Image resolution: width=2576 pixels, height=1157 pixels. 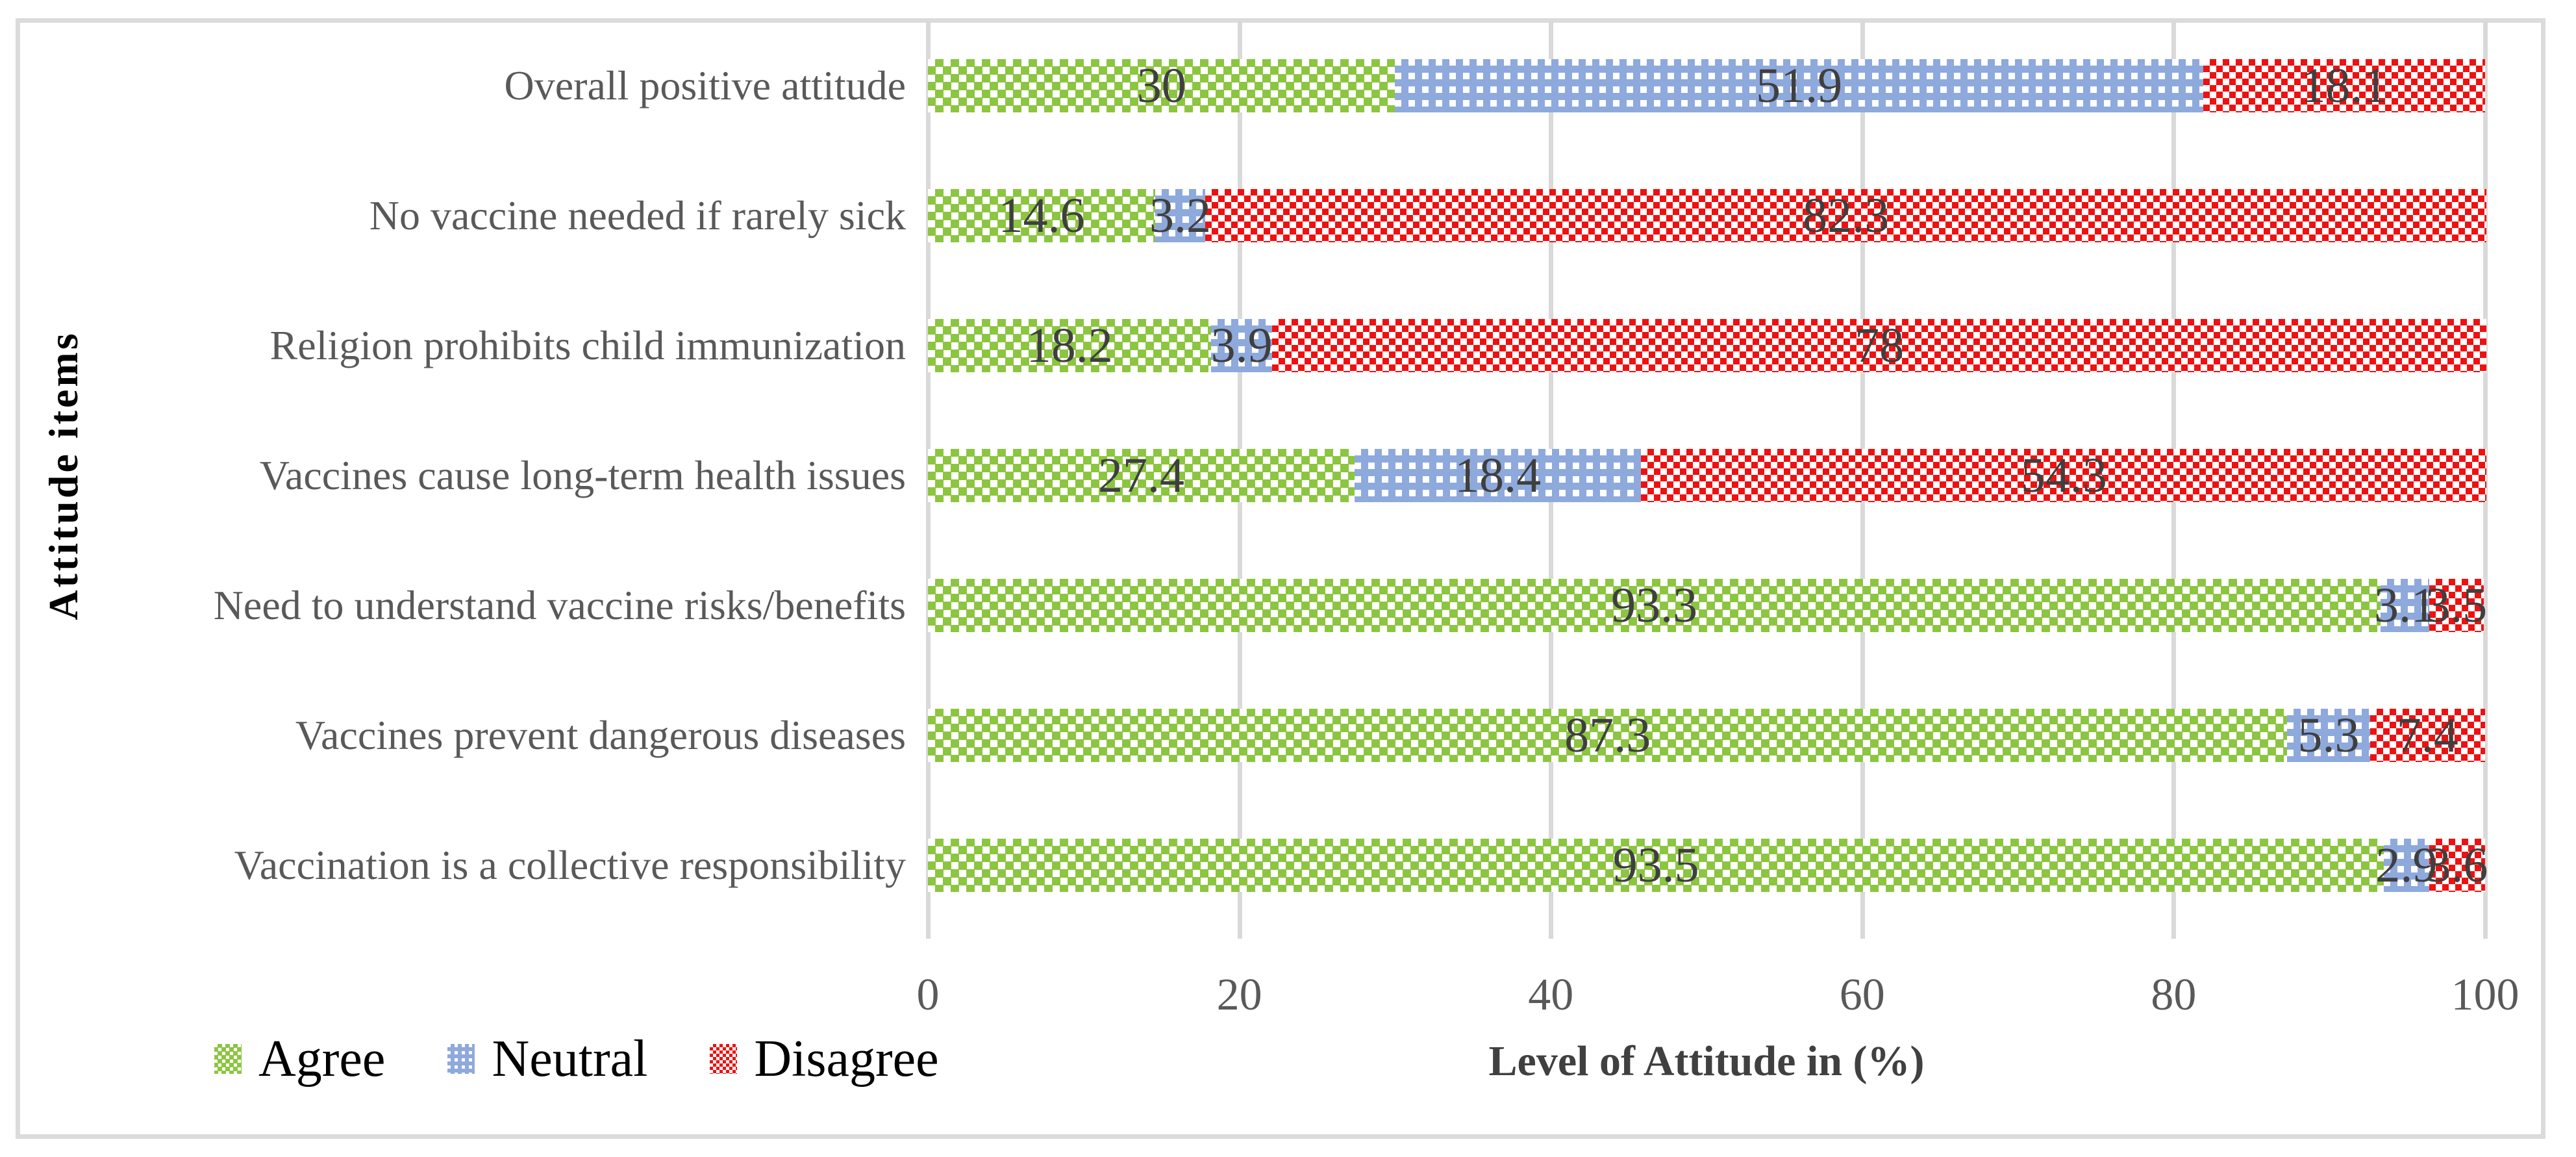 I want to click on legend-label-disagree: Disagree, so click(x=846, y=1058).